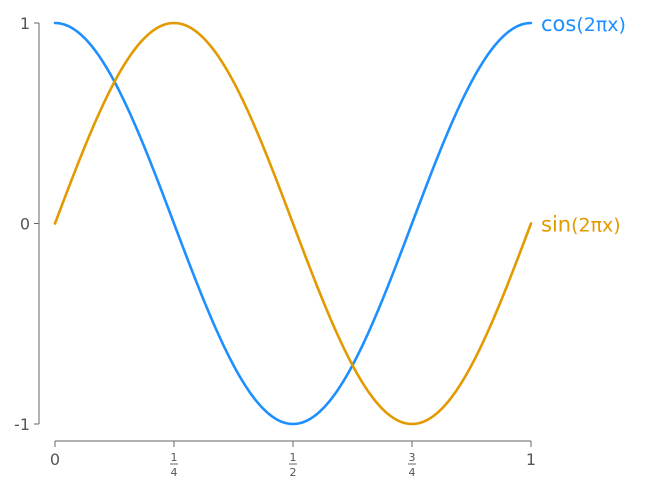 Image resolution: width=651 pixels, height=491 pixels. I want to click on y-tick-label: 1, so click(25, 23).